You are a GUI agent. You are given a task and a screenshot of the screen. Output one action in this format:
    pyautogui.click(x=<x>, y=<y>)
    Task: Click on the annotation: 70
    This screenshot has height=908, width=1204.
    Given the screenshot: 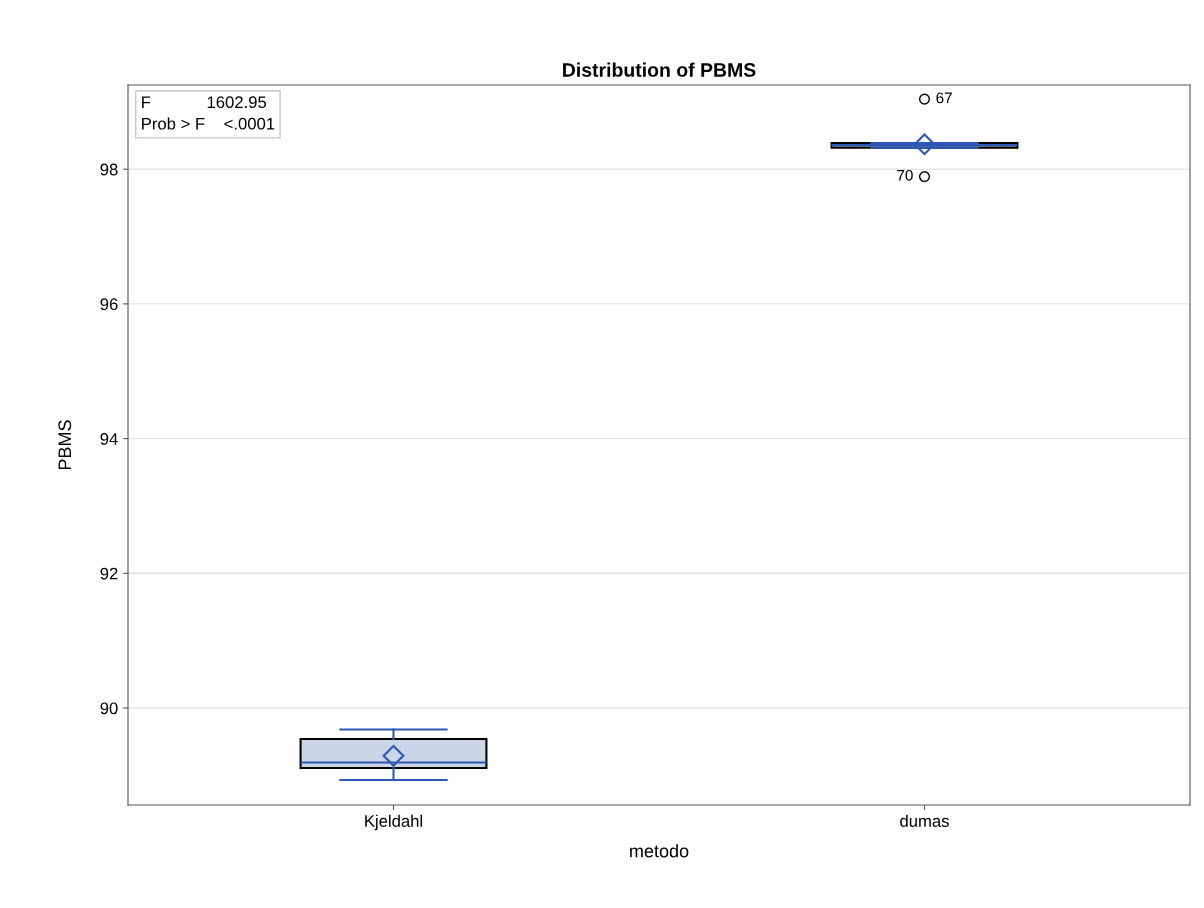 What is the action you would take?
    pyautogui.click(x=905, y=175)
    